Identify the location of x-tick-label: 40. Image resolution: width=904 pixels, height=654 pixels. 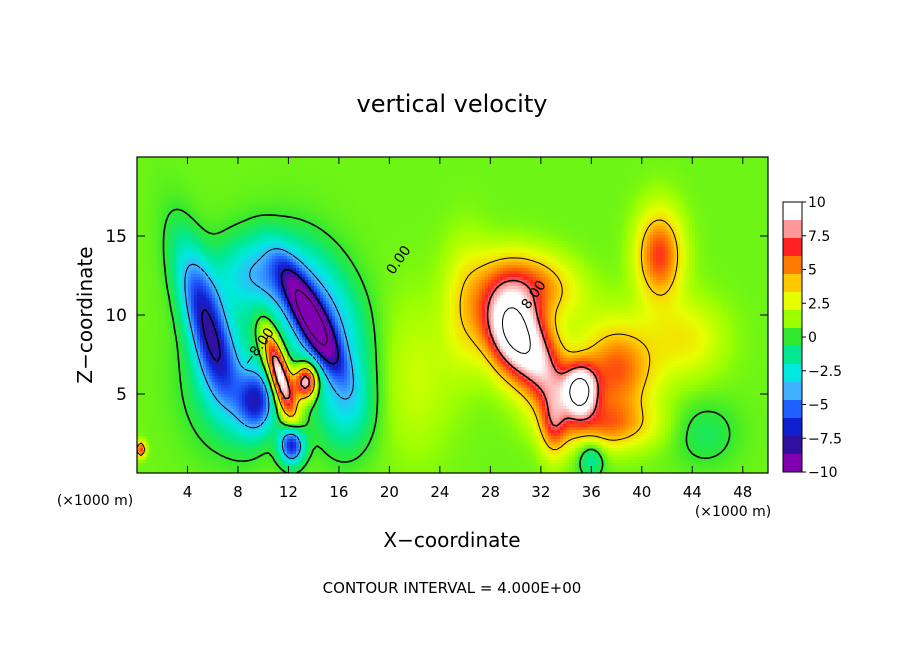
(641, 492).